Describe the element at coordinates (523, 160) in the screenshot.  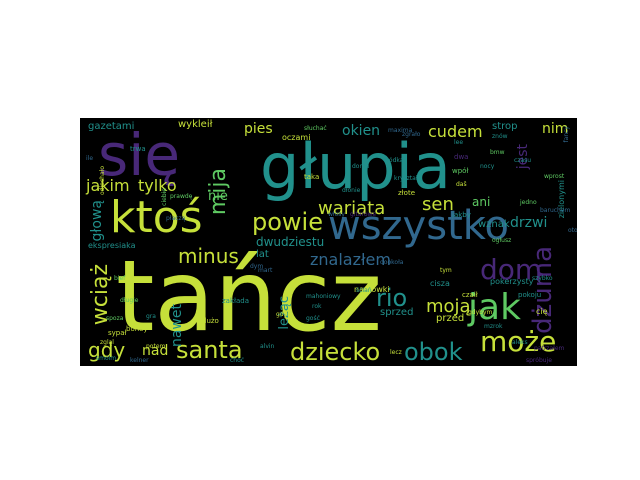
I see `wordcloud-word: czasu` at that location.